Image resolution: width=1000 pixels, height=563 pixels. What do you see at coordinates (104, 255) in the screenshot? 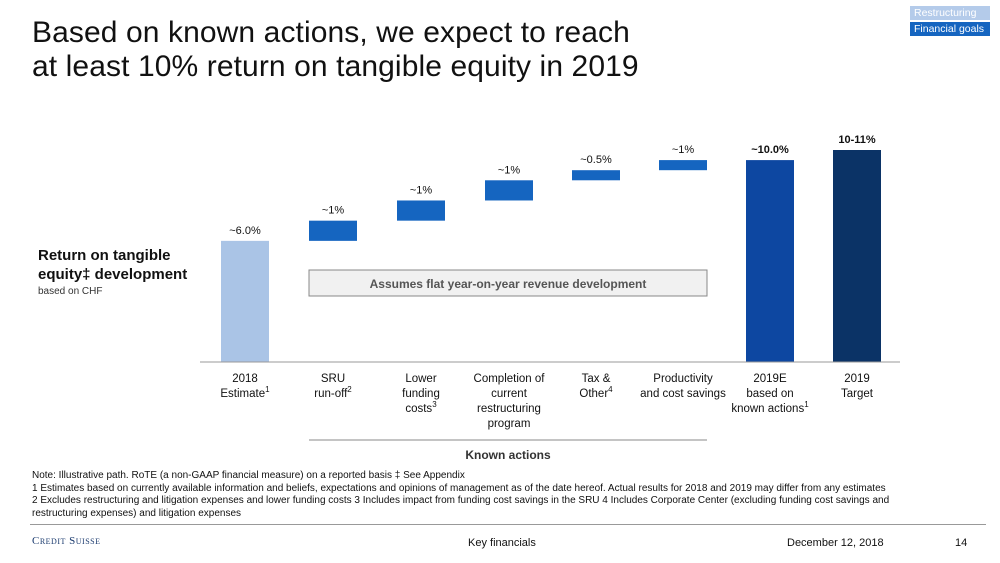
I see `side-title-line-1: Return on tangible` at bounding box center [104, 255].